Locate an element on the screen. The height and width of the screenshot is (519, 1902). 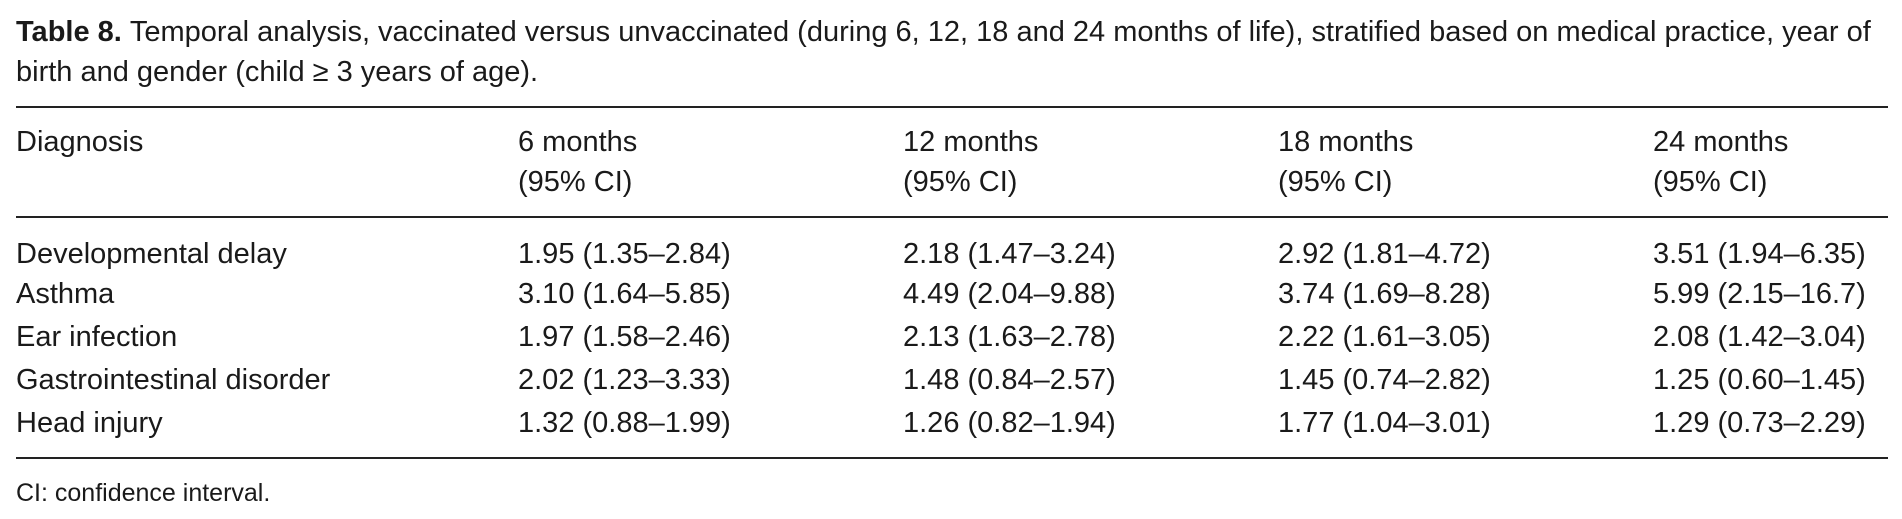
header-18-months: 18 months (95% CI) is located at coordinates (1346, 162).